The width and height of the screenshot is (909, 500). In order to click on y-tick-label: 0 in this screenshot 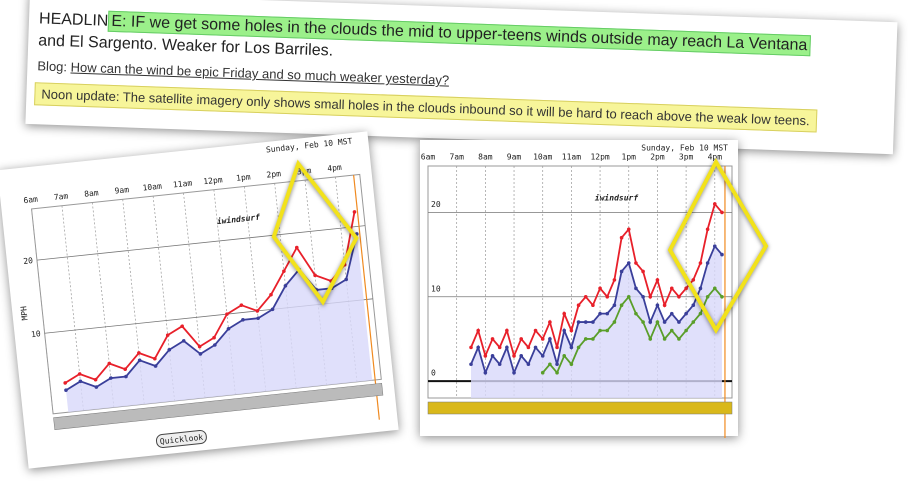, I will do `click(433, 373)`.